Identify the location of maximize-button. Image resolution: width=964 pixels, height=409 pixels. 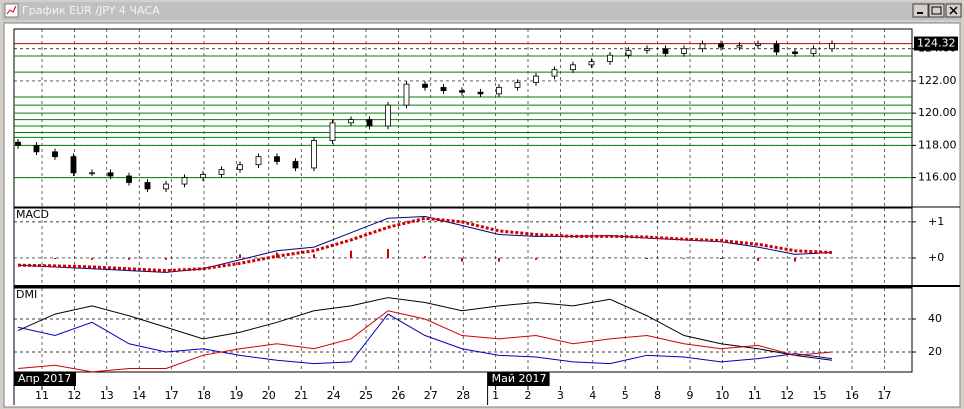
(936, 10).